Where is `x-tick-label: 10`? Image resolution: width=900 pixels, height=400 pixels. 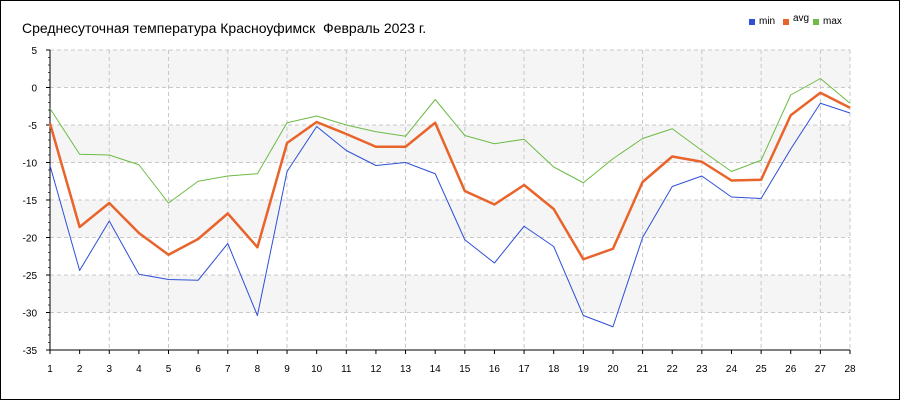
x-tick-label: 10 is located at coordinates (317, 369).